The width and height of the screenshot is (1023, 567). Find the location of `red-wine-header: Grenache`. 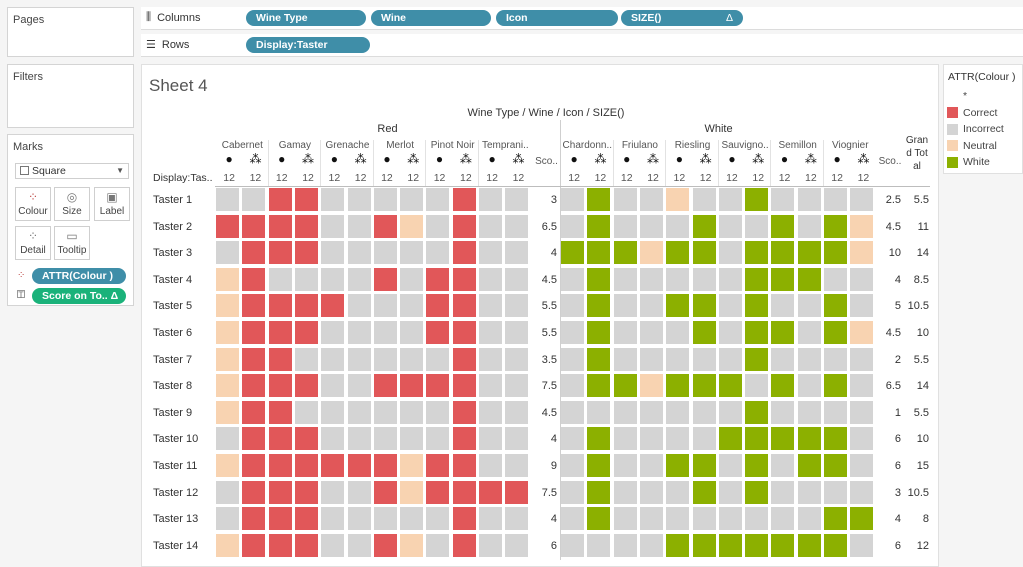

red-wine-header: Grenache is located at coordinates (347, 145).